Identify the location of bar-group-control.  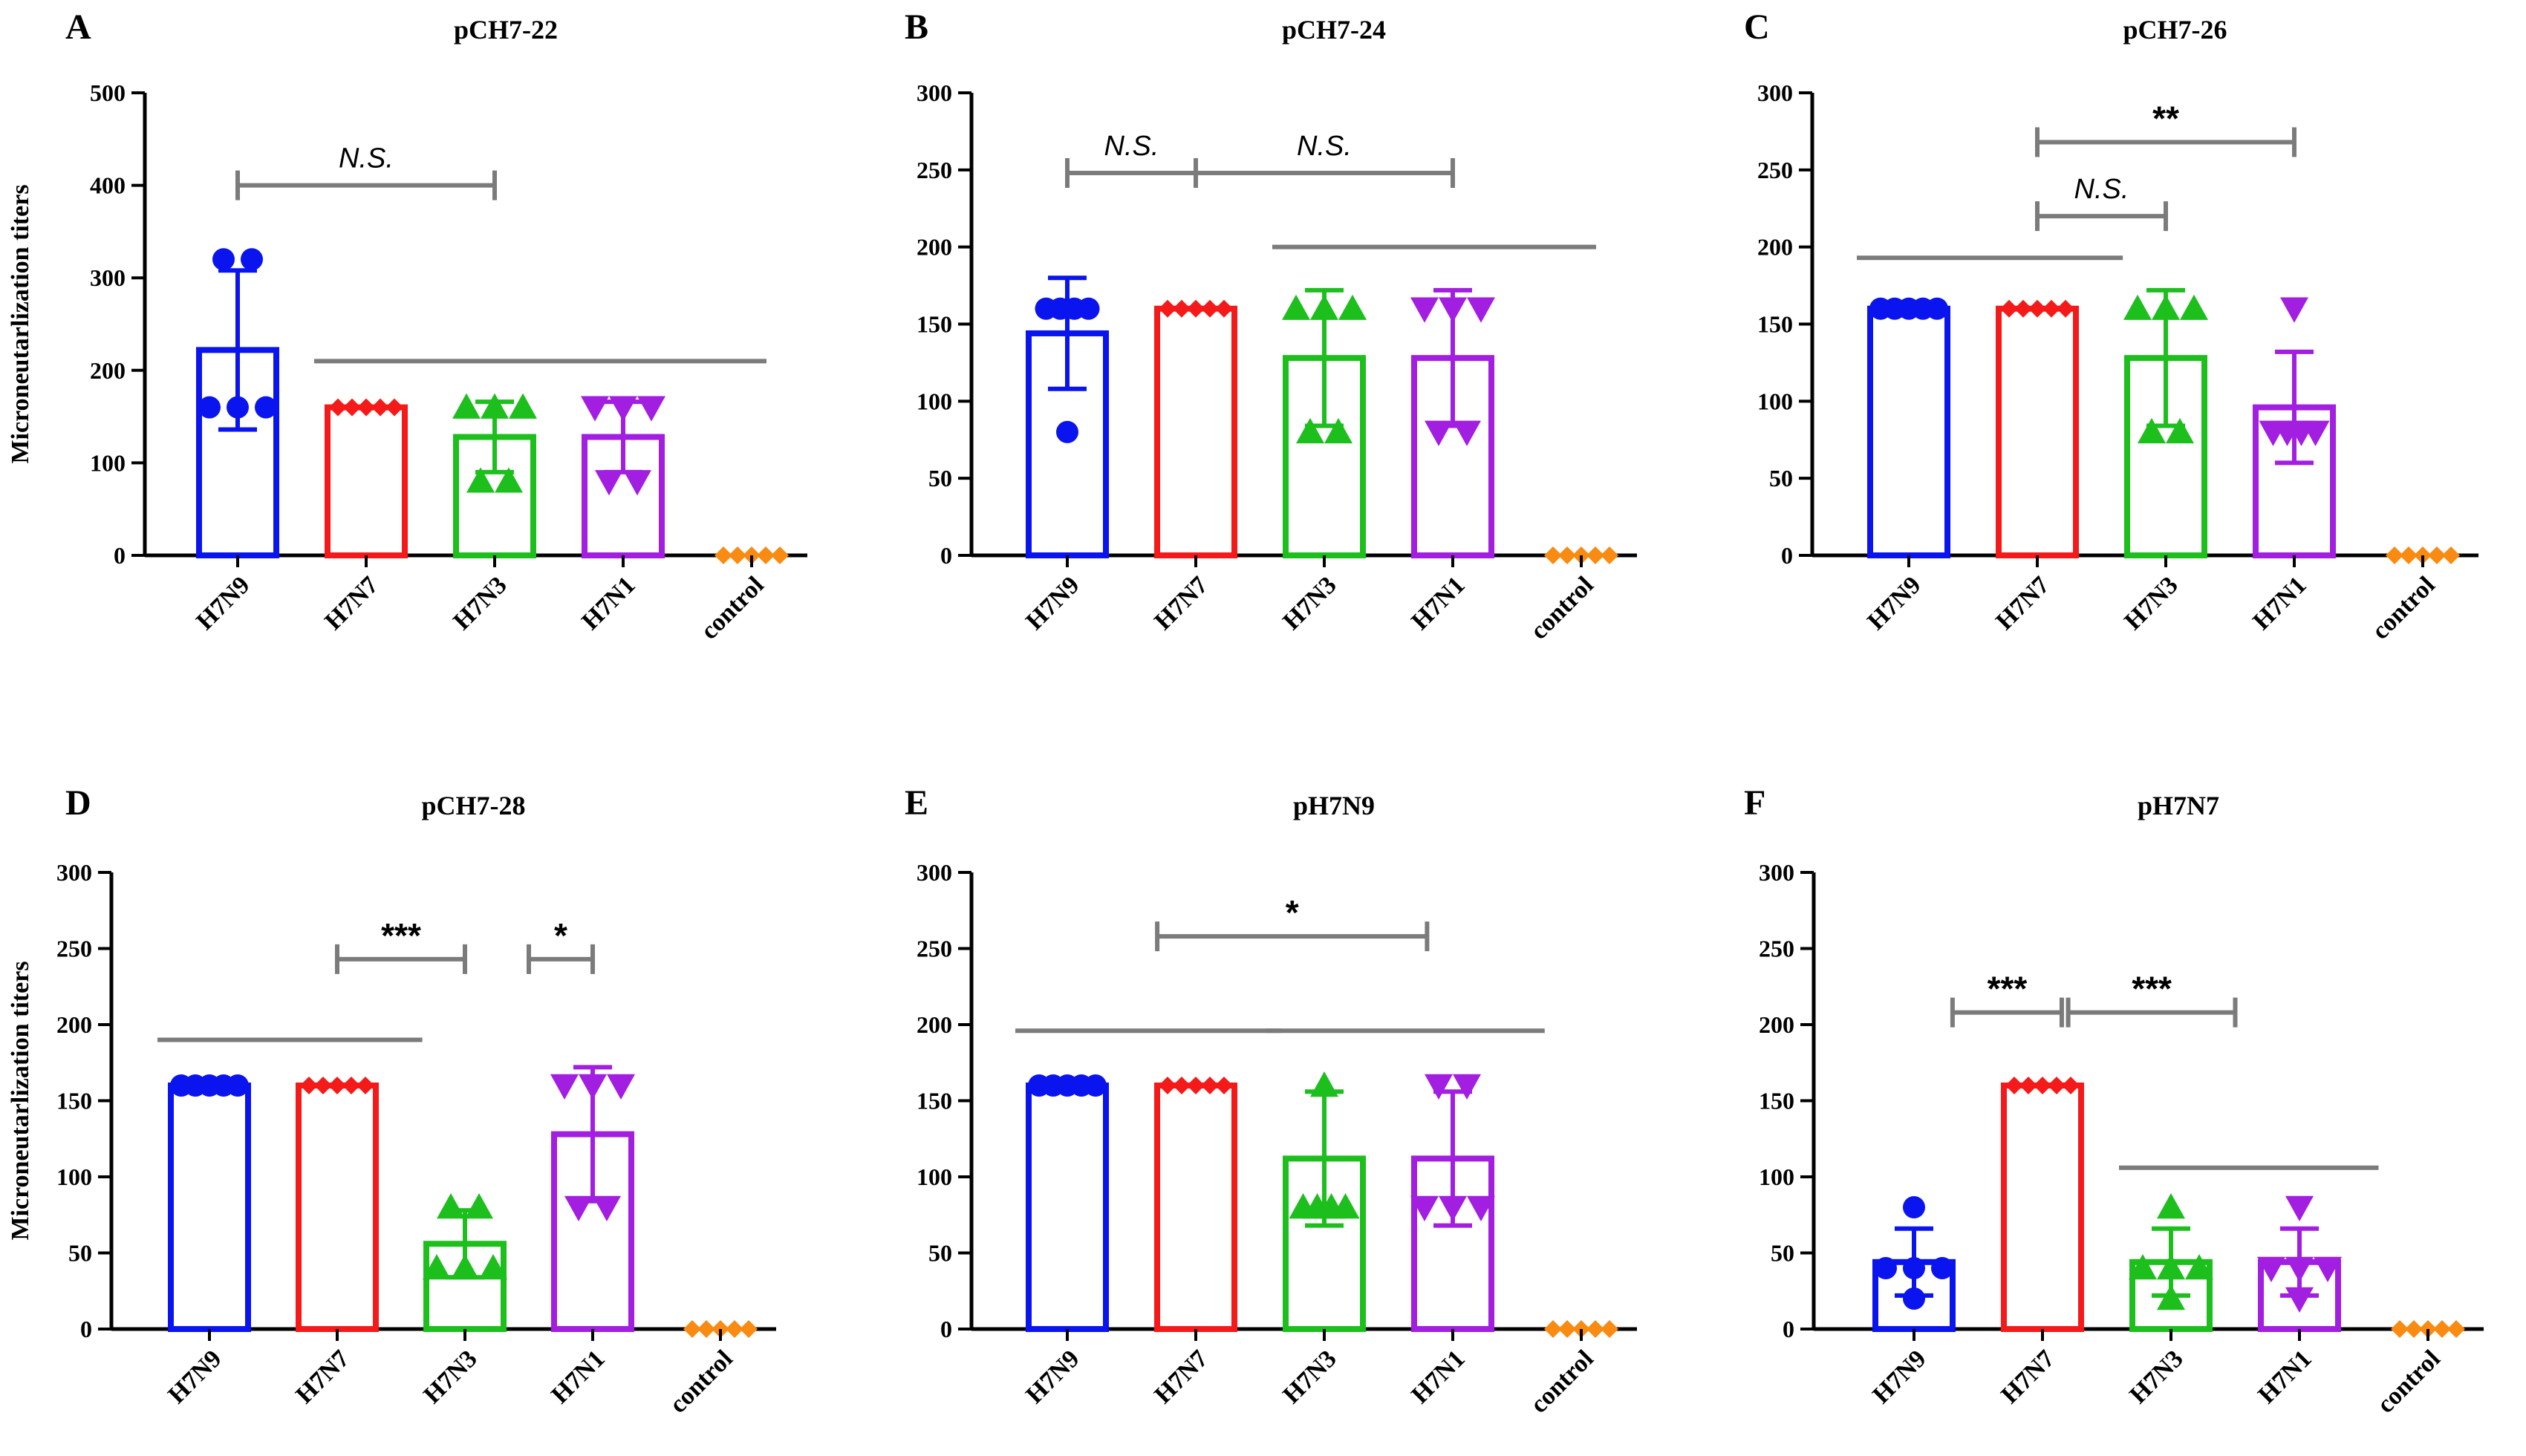
(1581, 1329).